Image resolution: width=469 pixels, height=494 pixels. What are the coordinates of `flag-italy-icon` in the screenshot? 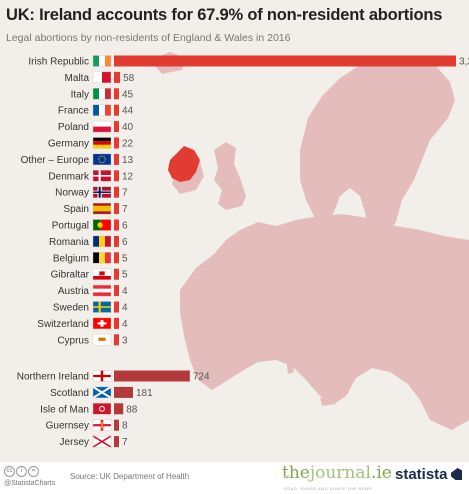 It's located at (102, 94).